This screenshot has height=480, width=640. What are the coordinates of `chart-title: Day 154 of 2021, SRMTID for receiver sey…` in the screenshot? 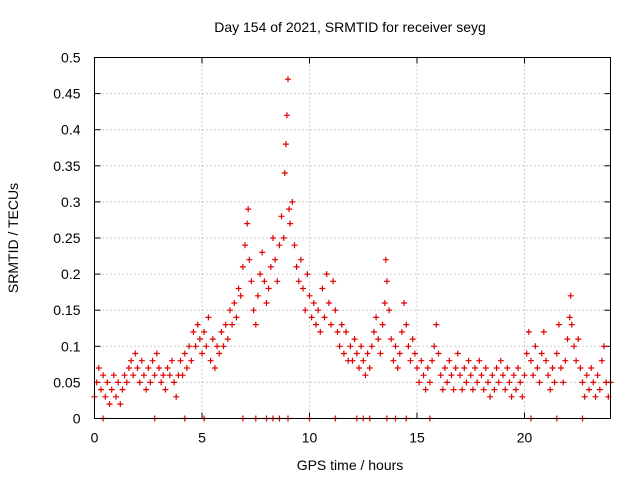 It's located at (350, 27).